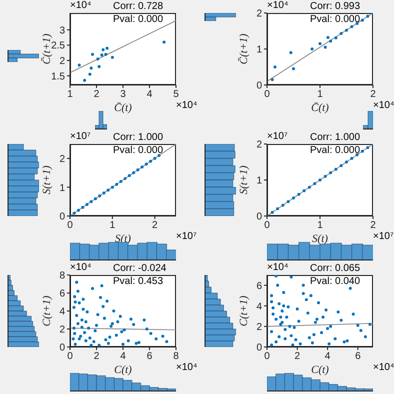 This screenshot has width=394, height=394. Describe the element at coordinates (320, 94) in the screenshot. I see `x-tick-label: 1` at that location.